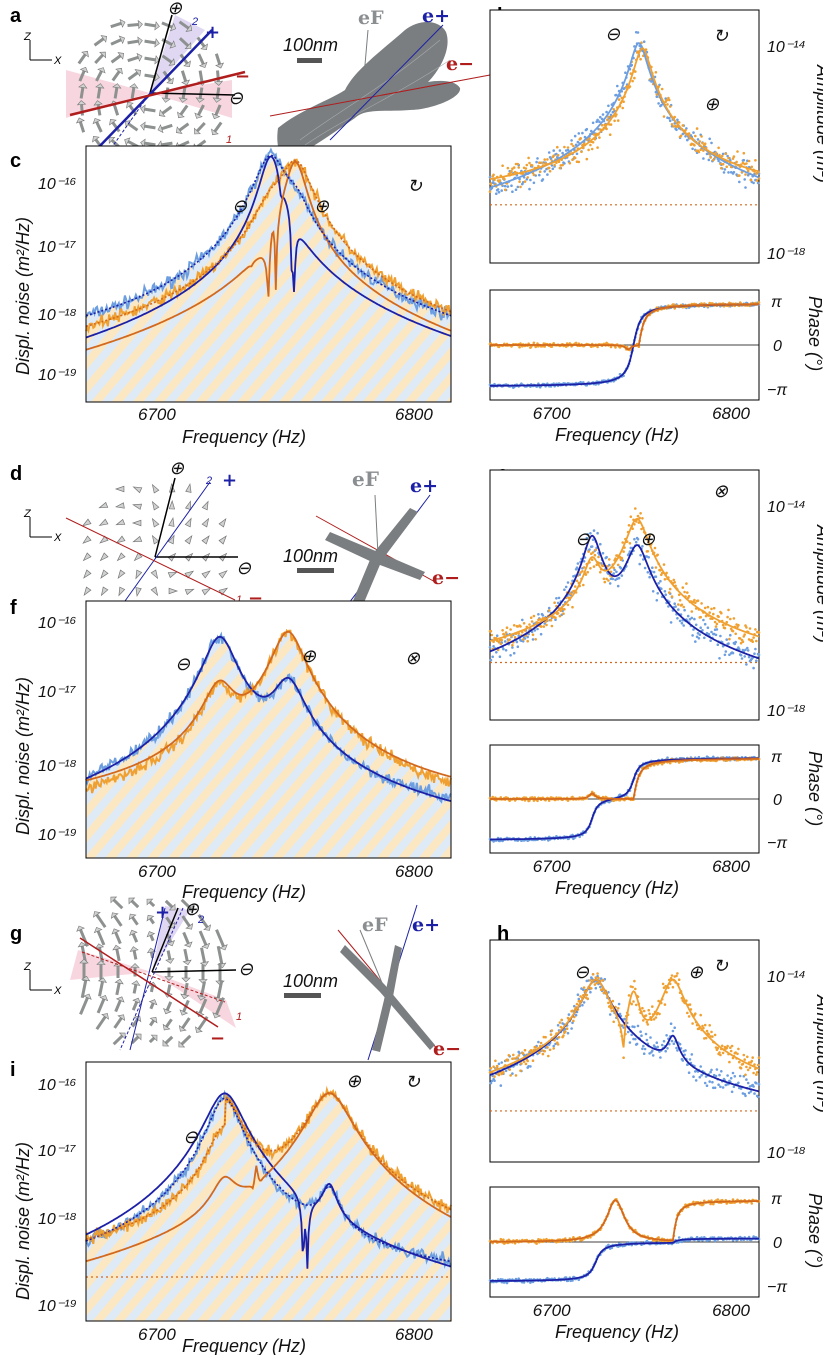 This screenshot has width=823, height=1355. I want to click on series-plus-fit, so click(268, 255).